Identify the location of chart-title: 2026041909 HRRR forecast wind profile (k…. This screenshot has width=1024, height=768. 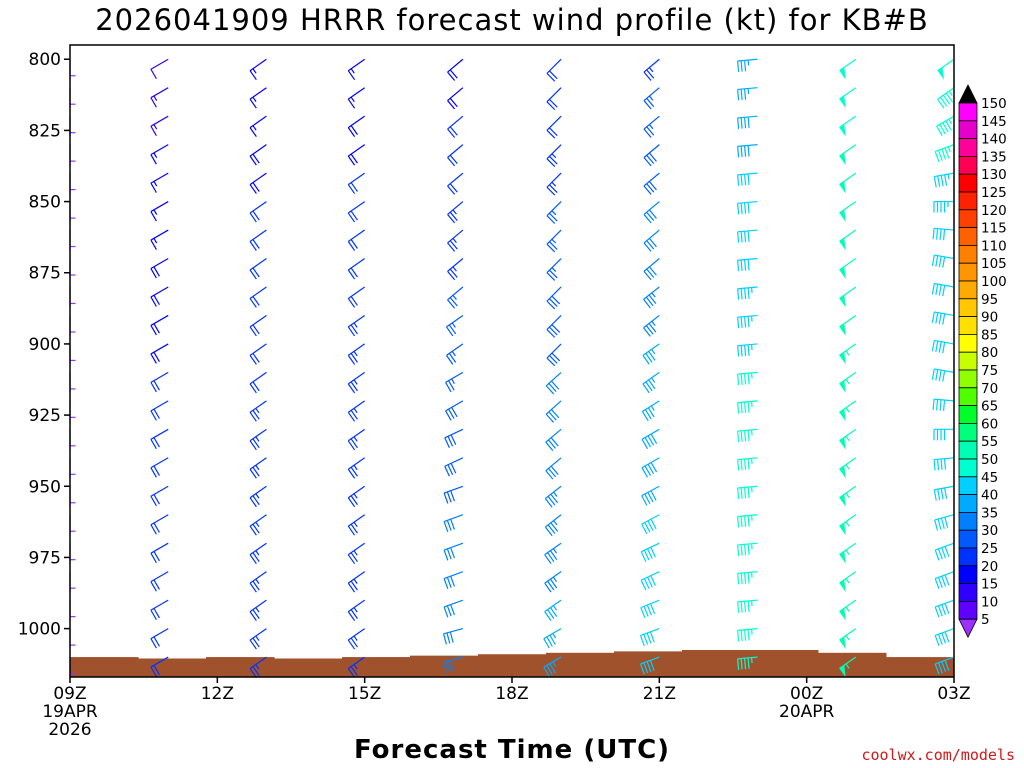
(512, 20).